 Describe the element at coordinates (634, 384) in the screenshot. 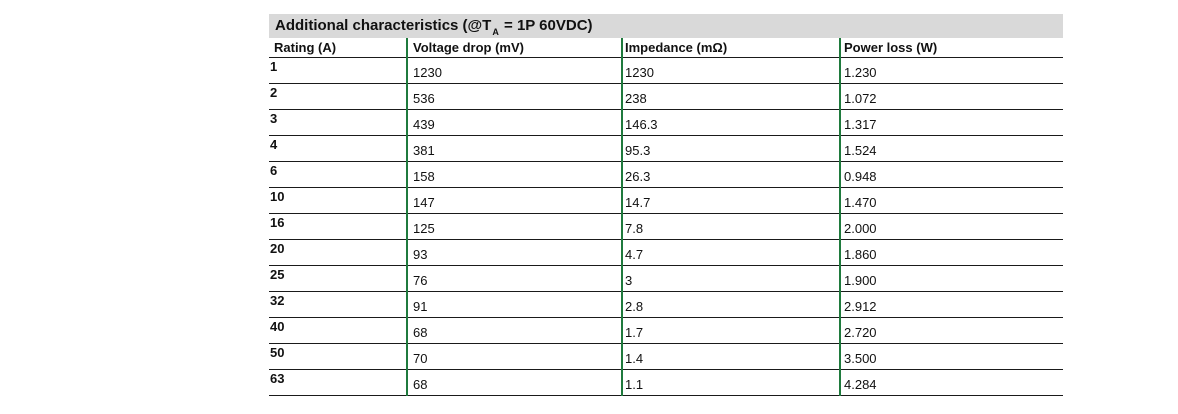

I see `impedance-cell: 1.1` at that location.